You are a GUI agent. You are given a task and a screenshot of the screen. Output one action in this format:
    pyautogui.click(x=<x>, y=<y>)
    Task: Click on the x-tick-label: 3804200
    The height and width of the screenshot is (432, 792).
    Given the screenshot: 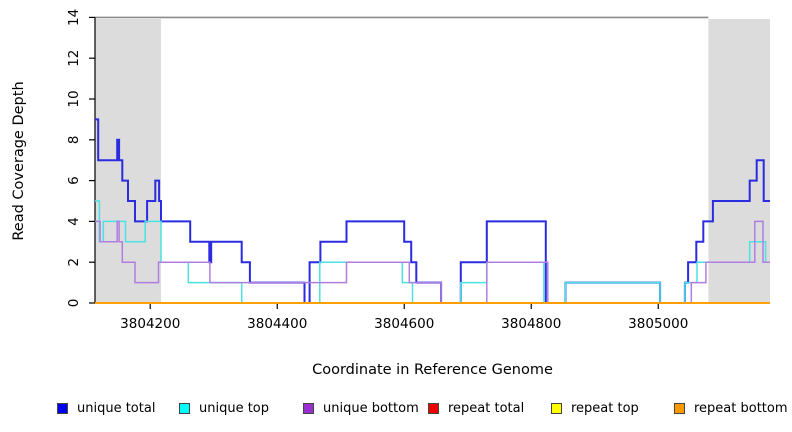 What is the action you would take?
    pyautogui.click(x=150, y=324)
    